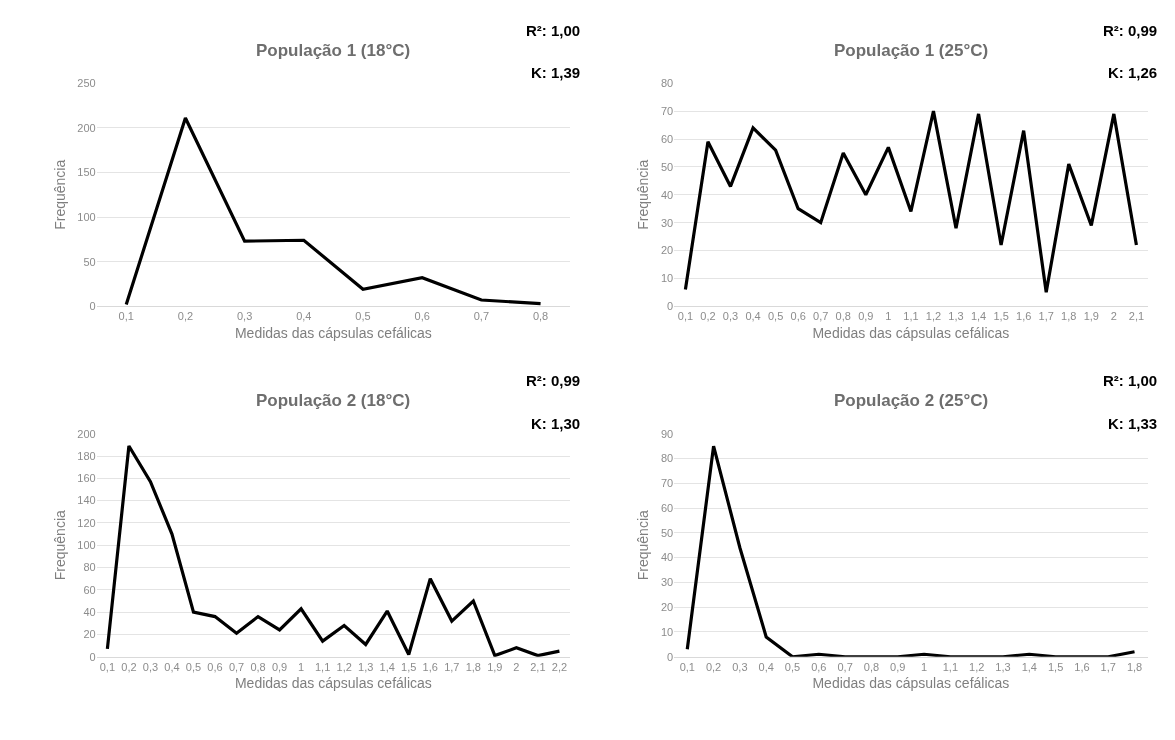 The image size is (1175, 740). Describe the element at coordinates (1136, 316) in the screenshot. I see `x-tick-label: 2,1` at that location.